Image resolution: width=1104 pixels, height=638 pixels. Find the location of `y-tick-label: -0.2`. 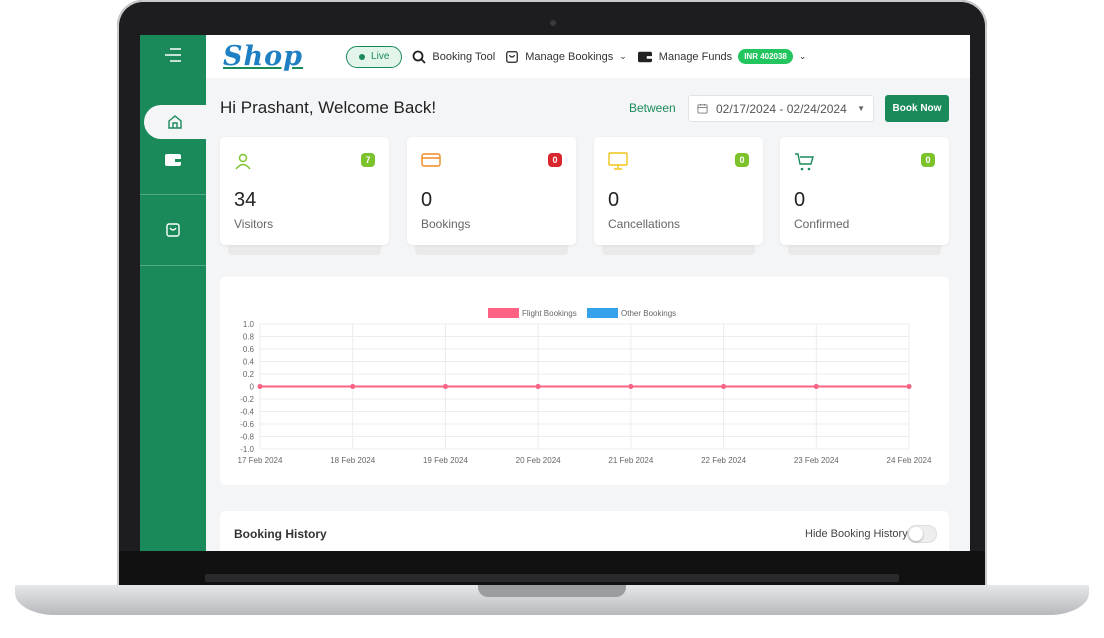

y-tick-label: -0.2 is located at coordinates (247, 399).